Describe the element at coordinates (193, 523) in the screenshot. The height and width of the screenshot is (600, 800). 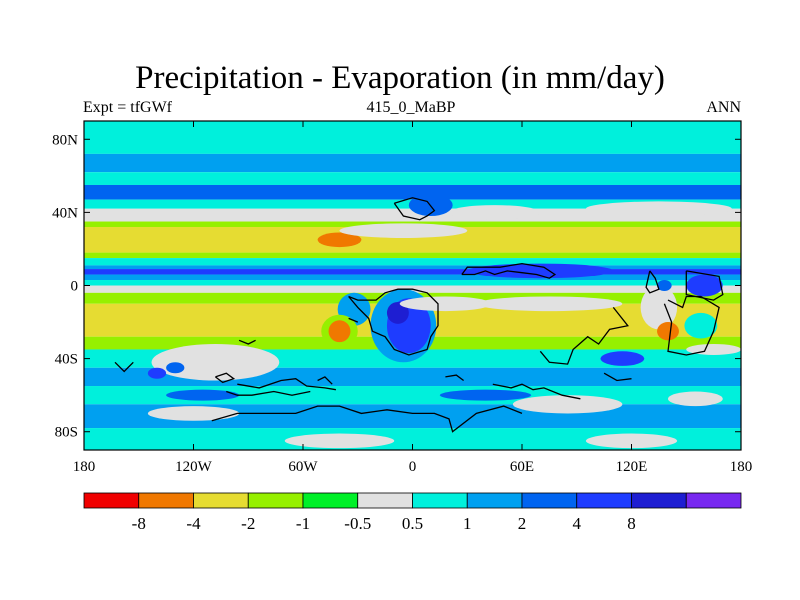
I see `colorbar-label: -4` at that location.